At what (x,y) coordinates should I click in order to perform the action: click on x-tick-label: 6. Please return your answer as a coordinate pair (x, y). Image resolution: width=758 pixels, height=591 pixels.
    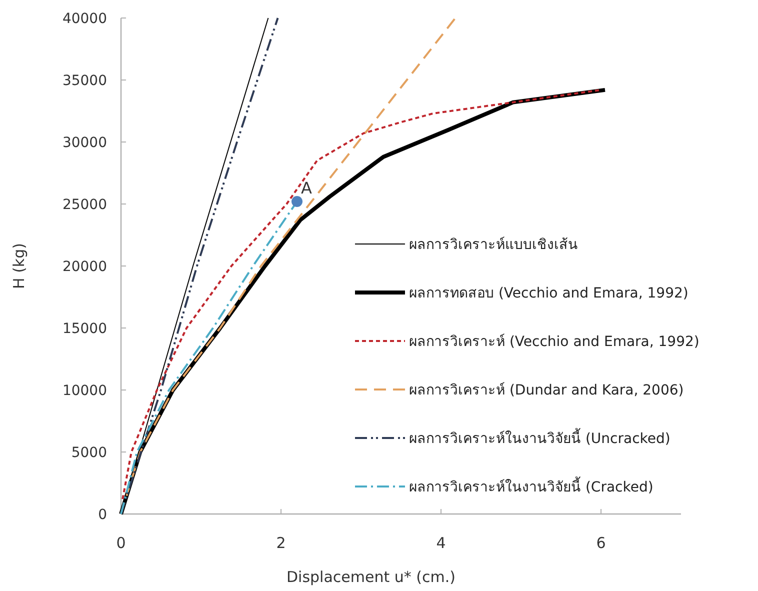
    Looking at the image, I should click on (601, 543).